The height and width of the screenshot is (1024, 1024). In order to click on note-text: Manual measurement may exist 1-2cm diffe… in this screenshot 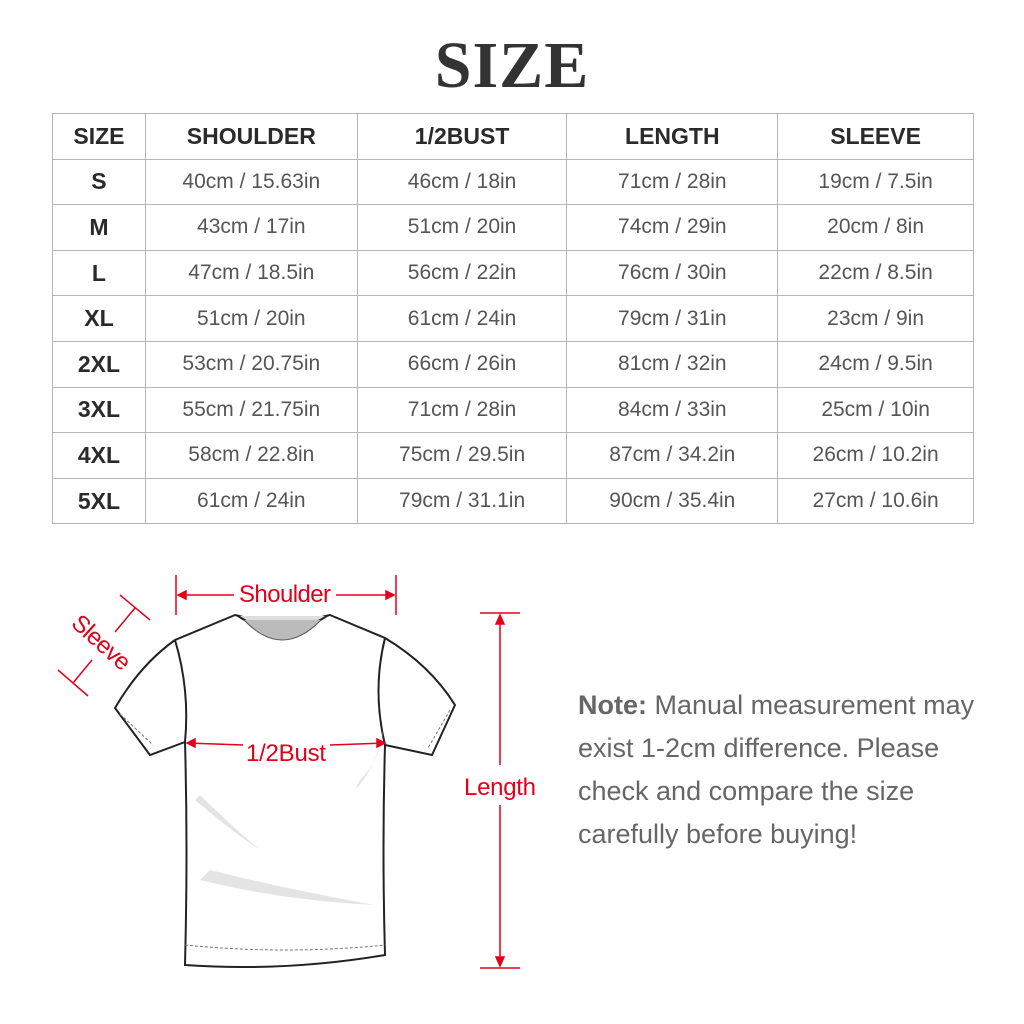, I will do `click(776, 769)`.